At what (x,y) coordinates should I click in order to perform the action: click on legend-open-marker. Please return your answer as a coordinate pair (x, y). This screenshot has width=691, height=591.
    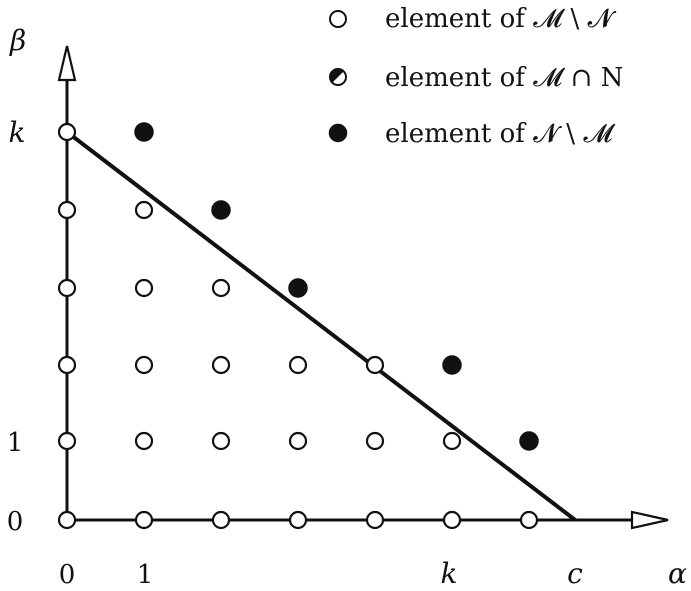
    Looking at the image, I should click on (338, 19).